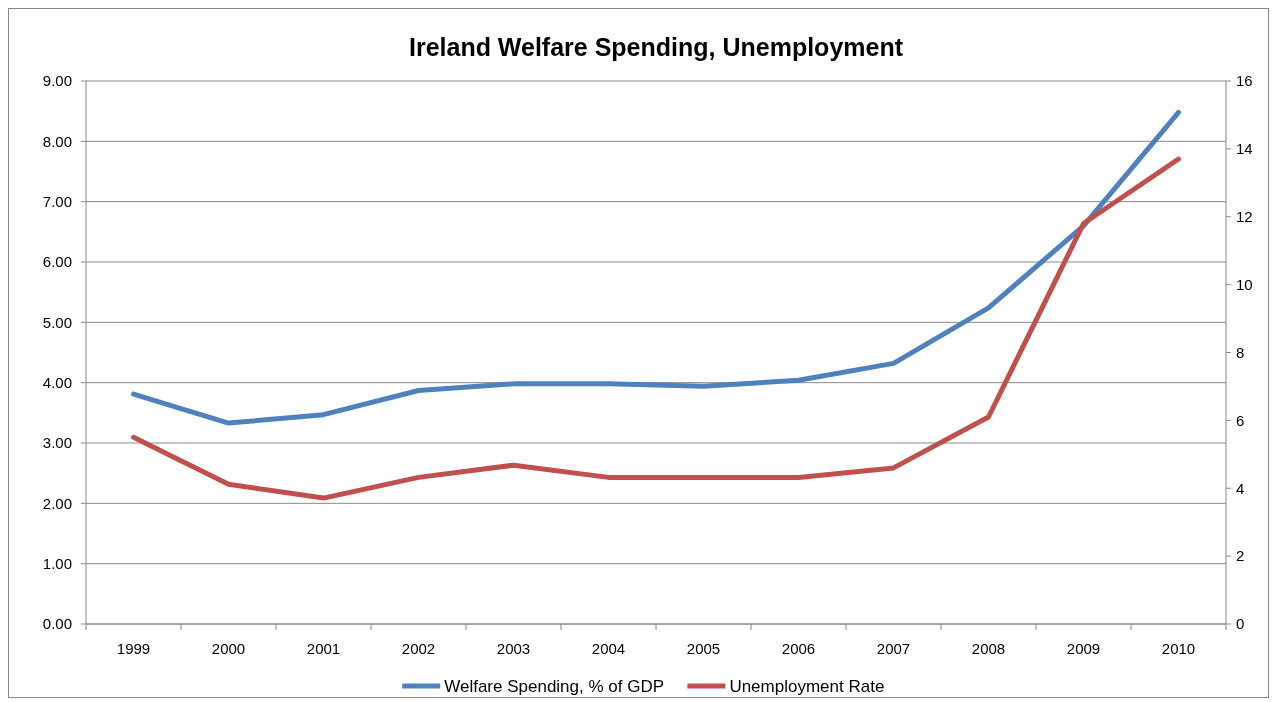  Describe the element at coordinates (893, 648) in the screenshot. I see `x-tick-label: 2007` at that location.